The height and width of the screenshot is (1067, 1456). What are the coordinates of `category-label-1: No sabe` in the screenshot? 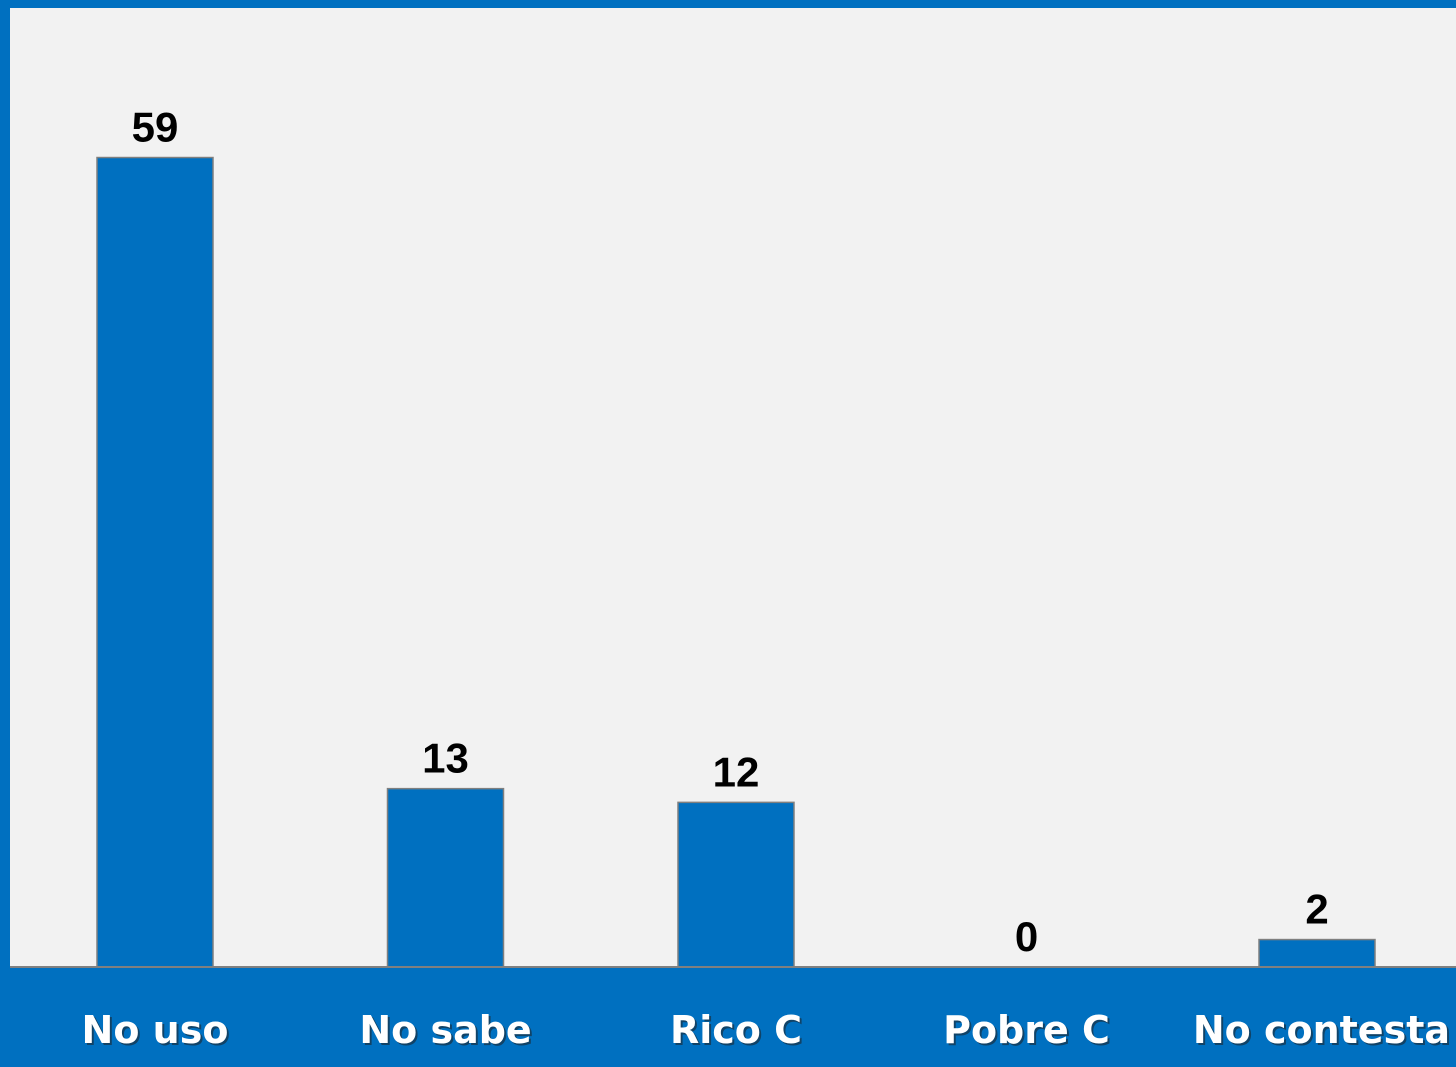 It's located at (445, 1030).